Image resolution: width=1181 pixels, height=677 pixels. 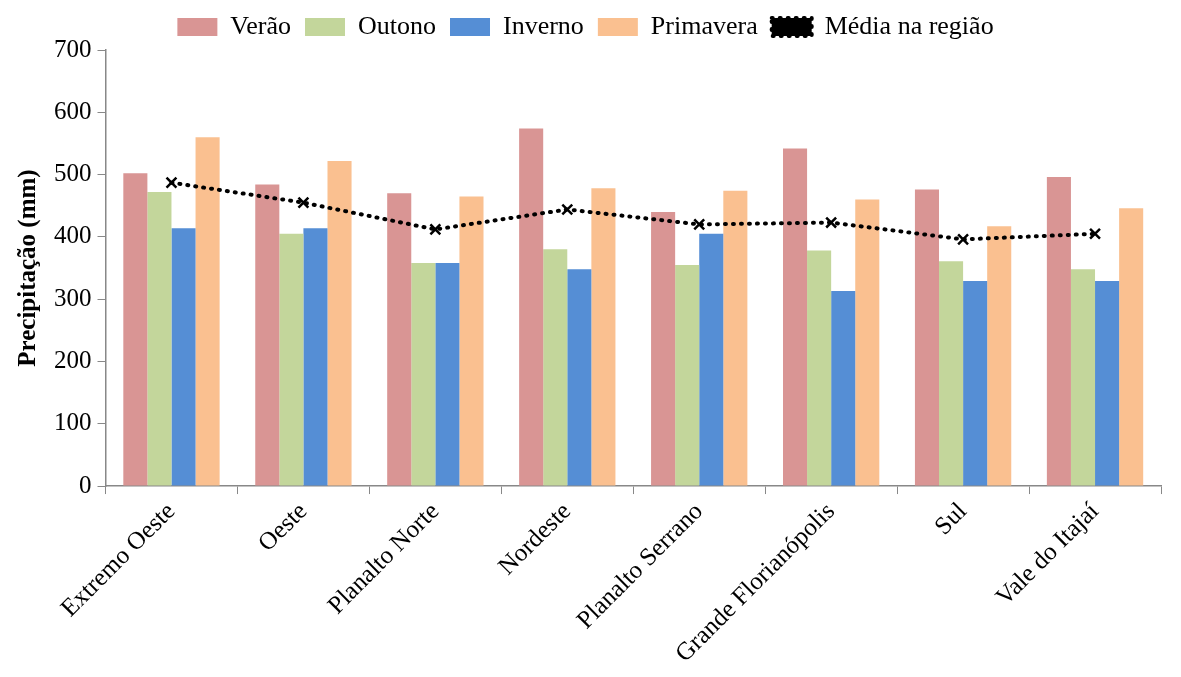 What do you see at coordinates (73, 422) in the screenshot?
I see `y-tick-label: 100` at bounding box center [73, 422].